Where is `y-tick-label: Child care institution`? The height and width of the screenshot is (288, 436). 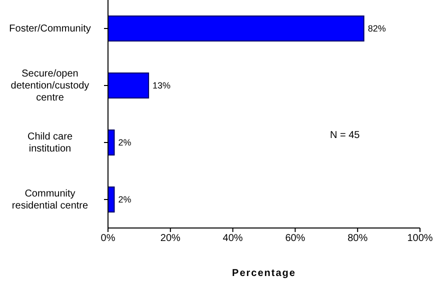 y-tick-label: Child care institution is located at coordinates (50, 142).